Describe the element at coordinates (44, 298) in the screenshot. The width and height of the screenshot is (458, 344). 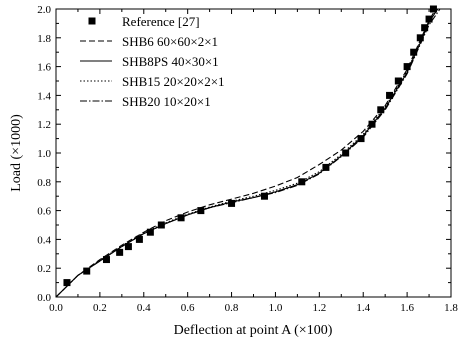
I see `y-tick-label: 0.0` at that location.